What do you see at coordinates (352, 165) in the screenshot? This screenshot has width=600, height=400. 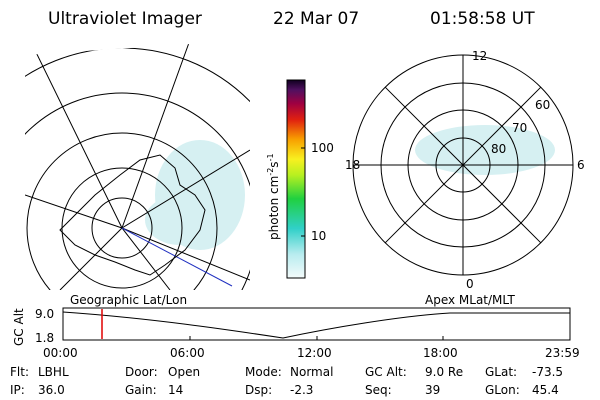 I see `mlt-label: 18` at bounding box center [352, 165].